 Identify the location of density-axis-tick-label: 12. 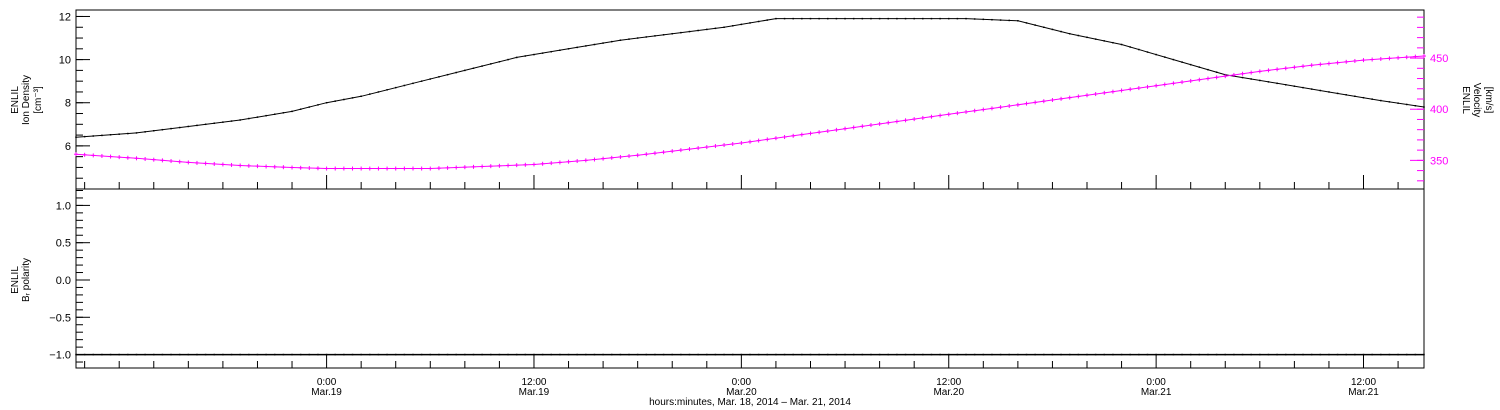
(65, 17).